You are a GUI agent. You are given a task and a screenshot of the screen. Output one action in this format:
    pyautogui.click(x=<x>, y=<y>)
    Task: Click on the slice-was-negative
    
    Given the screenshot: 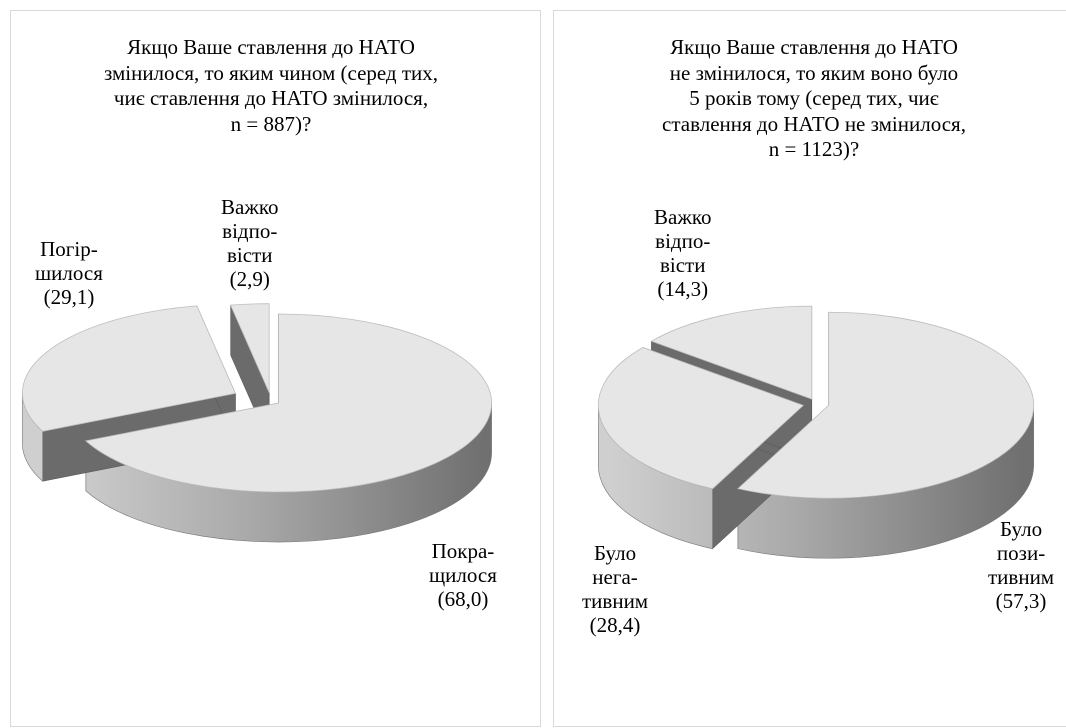 What is the action you would take?
    pyautogui.click(x=701, y=418)
    